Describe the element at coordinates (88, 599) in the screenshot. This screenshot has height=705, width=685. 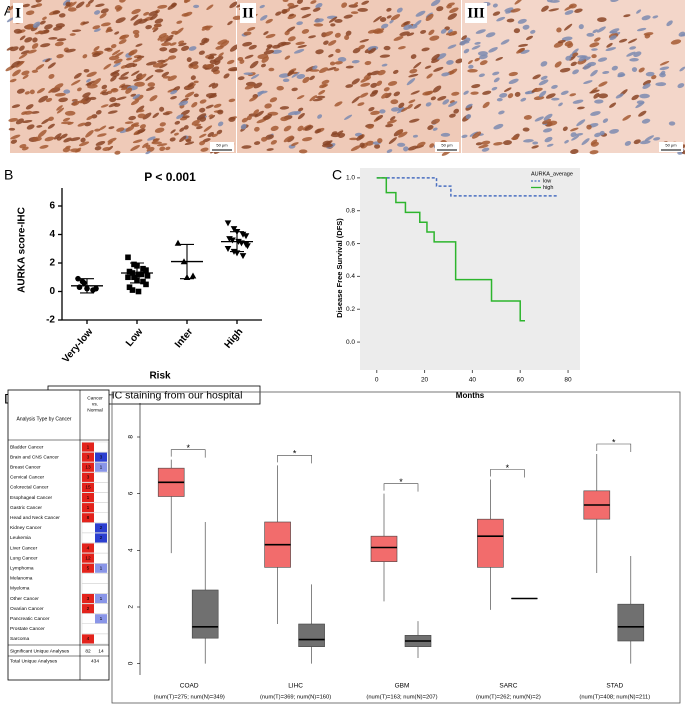
I see `up-count: 3` at that location.